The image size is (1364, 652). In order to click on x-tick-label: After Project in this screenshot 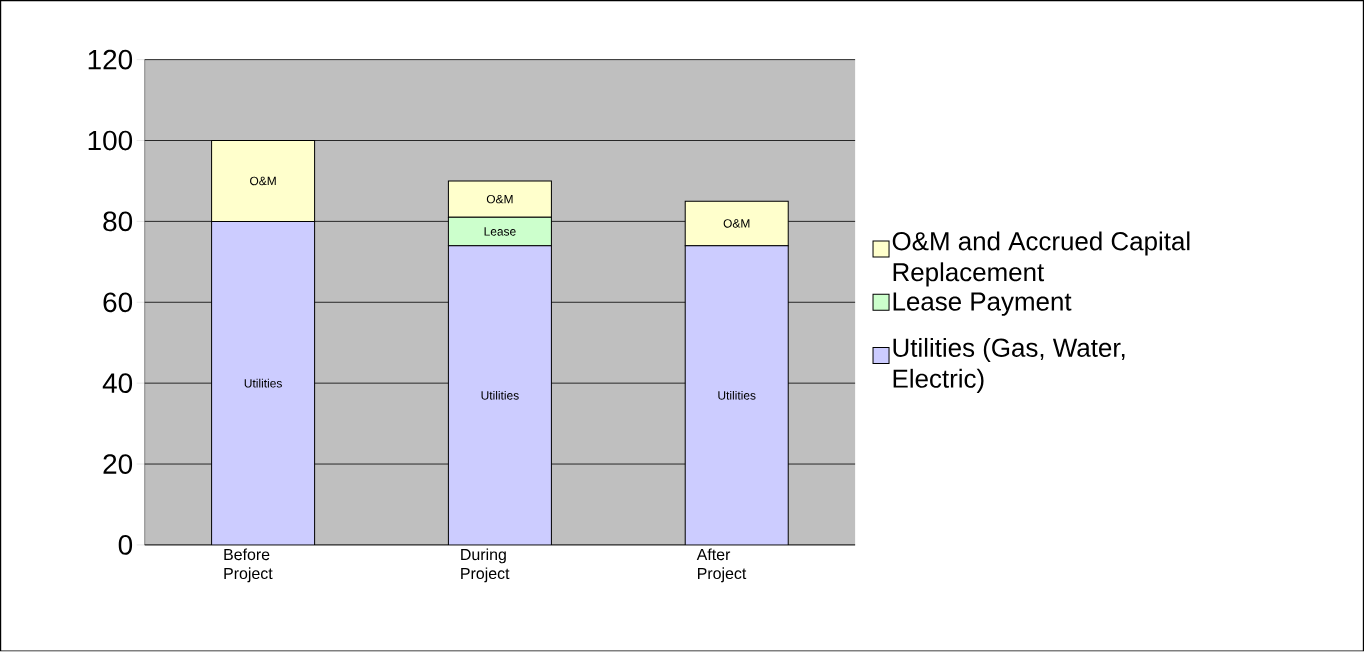, I will do `click(721, 565)`.